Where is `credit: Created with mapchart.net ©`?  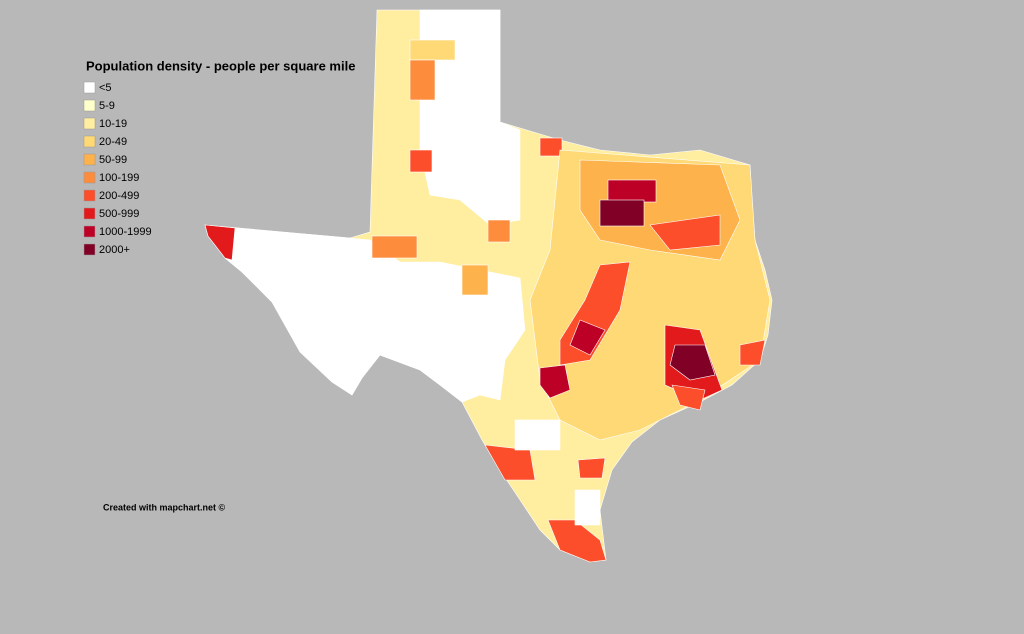
credit: Created with mapchart.net © is located at coordinates (164, 507).